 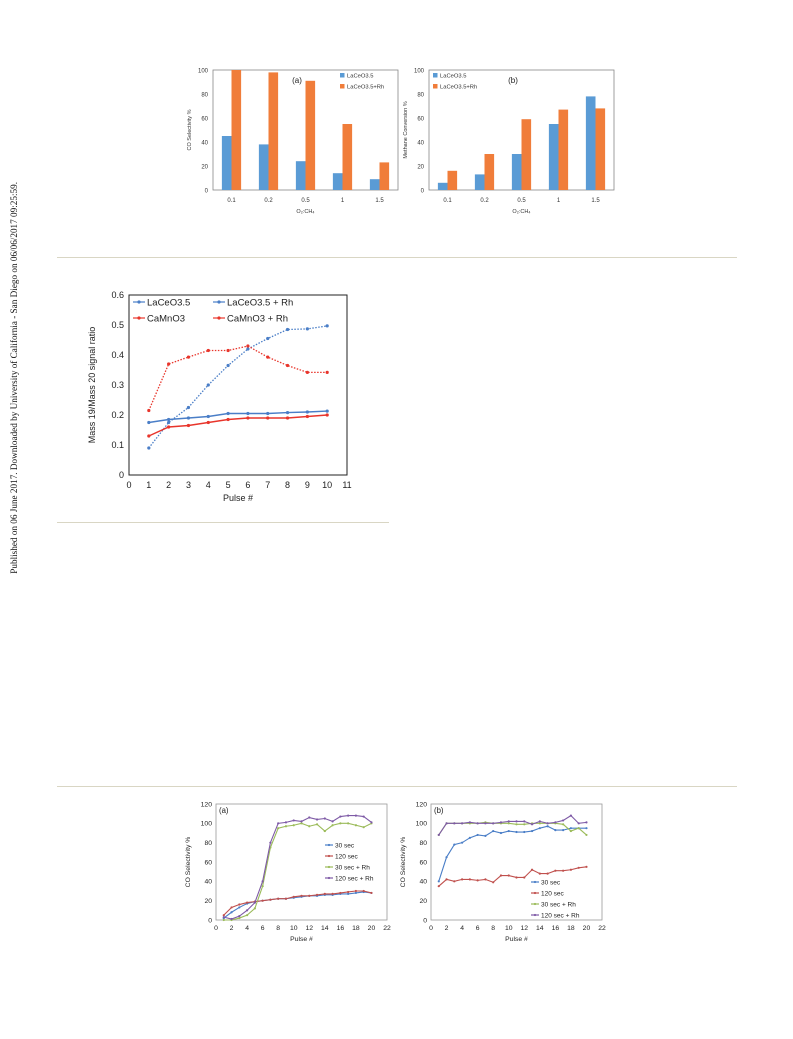 I want to click on x-tick-label: 10, so click(x=327, y=485).